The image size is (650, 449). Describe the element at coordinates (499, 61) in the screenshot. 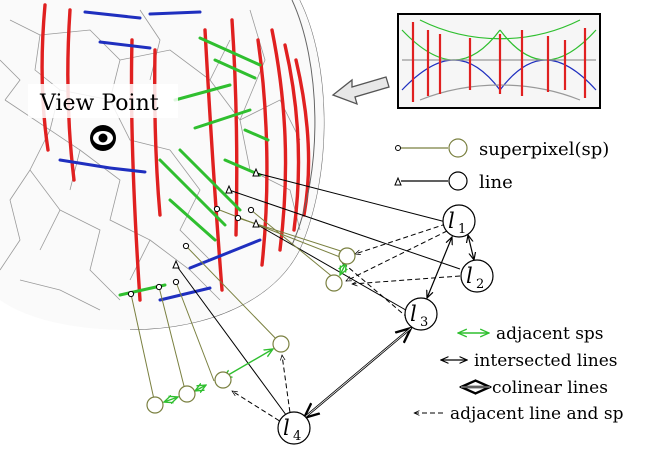

I see `panorama-thumbnail` at that location.